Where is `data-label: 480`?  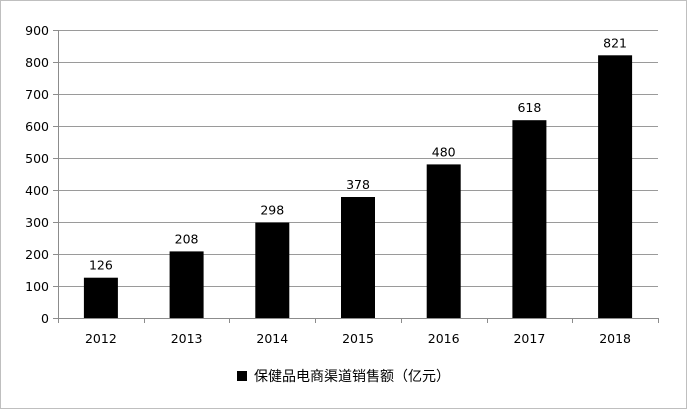
data-label: 480 is located at coordinates (444, 151).